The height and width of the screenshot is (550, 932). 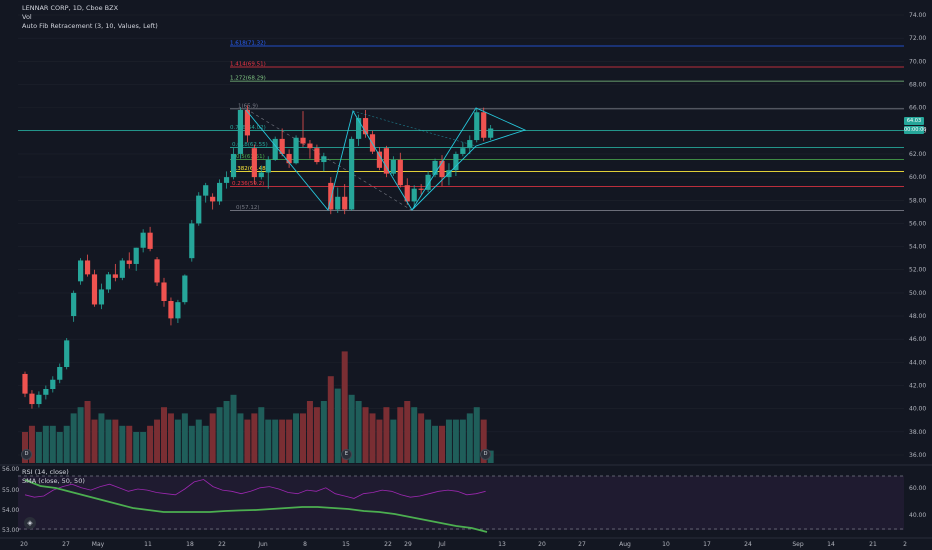 What do you see at coordinates (388, 544) in the screenshot?
I see `time-tick-label: 22` at bounding box center [388, 544].